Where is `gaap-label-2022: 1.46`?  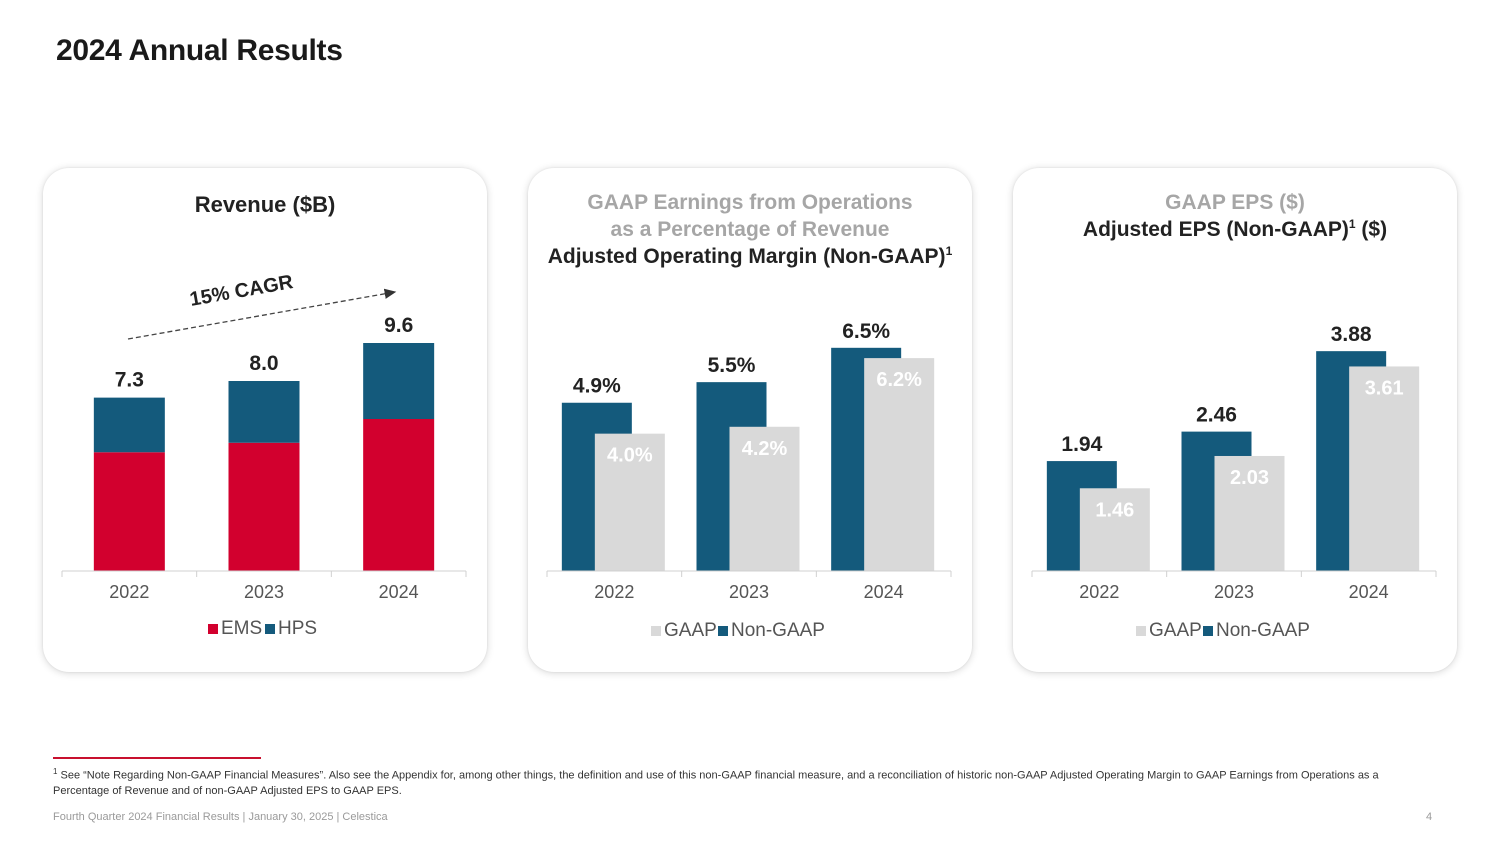
gaap-label-2022: 1.46 is located at coordinates (1114, 510).